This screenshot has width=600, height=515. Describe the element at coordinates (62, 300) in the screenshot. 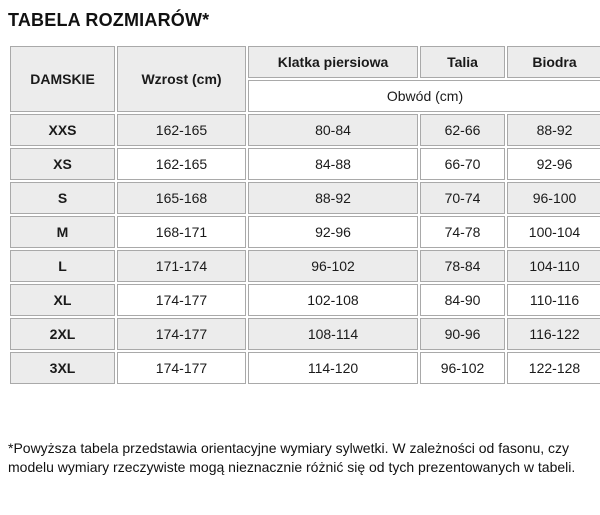

I see `size-label: XL` at that location.